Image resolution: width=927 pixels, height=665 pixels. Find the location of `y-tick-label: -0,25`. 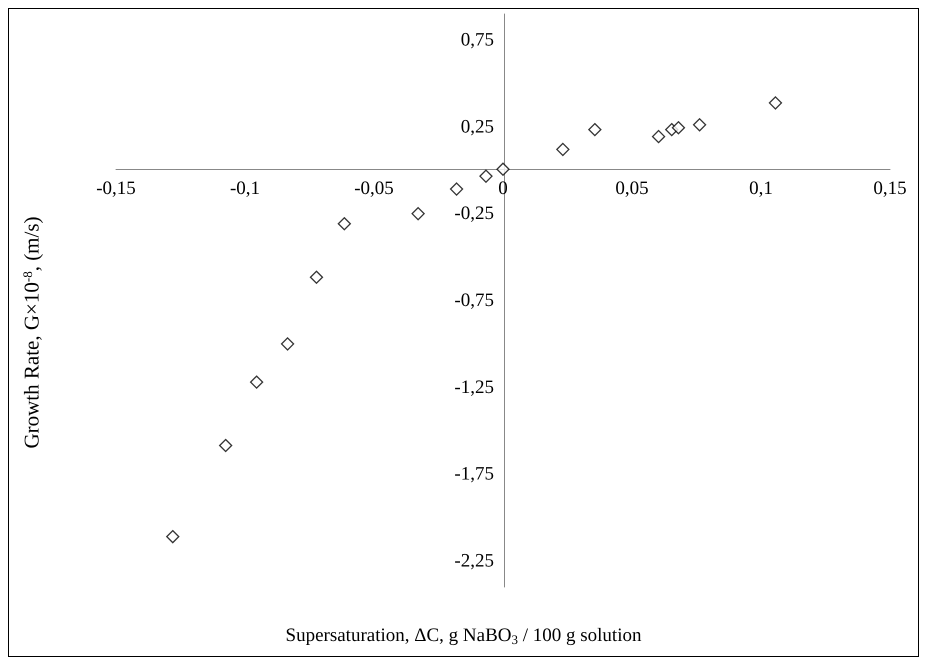

y-tick-label: -0,25 is located at coordinates (474, 213).